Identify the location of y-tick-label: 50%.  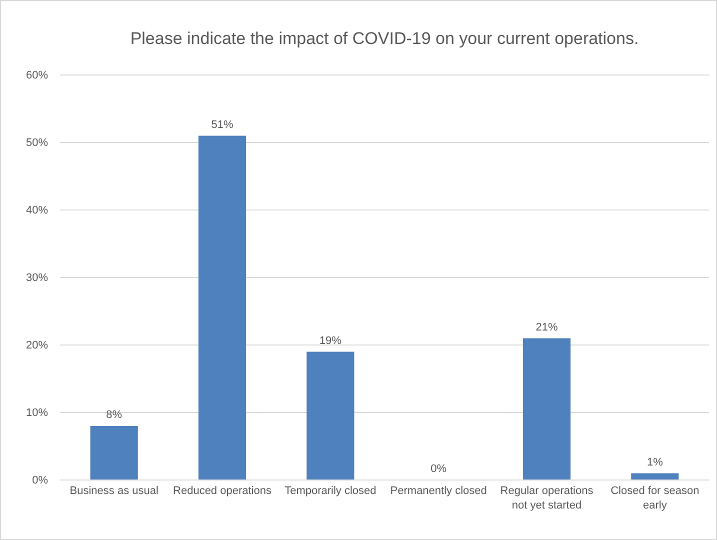
(37, 143).